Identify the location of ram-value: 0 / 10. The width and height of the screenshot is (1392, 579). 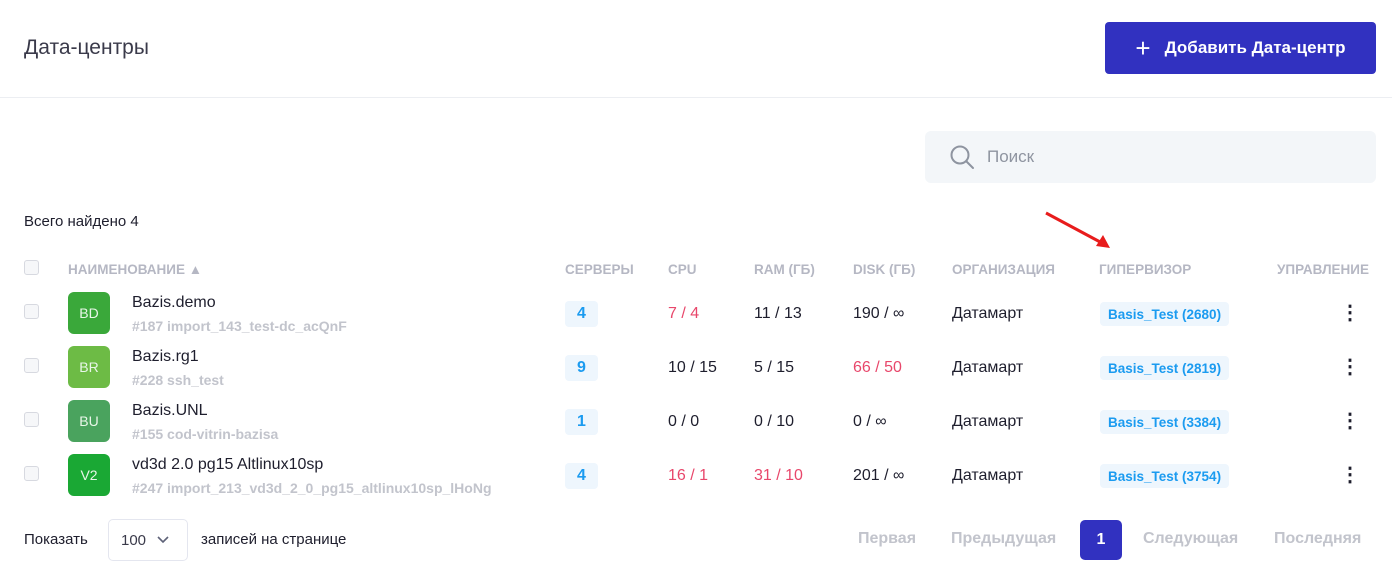
(774, 421).